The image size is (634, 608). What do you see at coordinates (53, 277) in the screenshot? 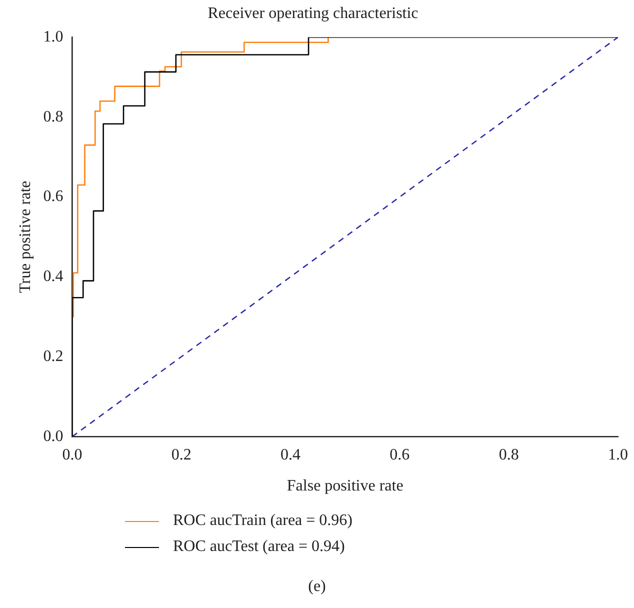
I see `y-tick-label: 0.4` at bounding box center [53, 277].